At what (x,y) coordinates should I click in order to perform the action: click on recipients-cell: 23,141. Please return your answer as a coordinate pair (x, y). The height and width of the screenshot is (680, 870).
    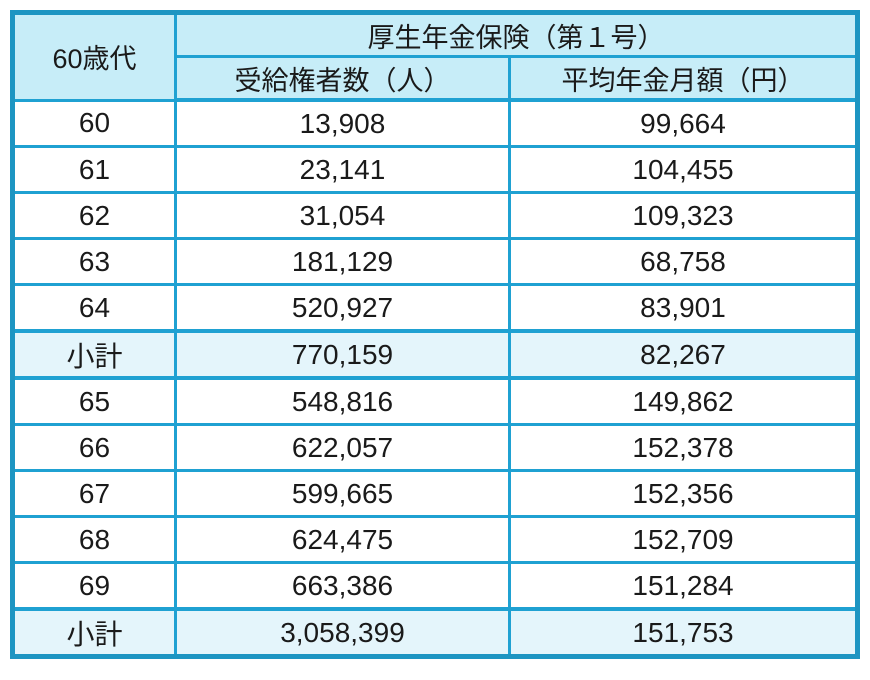
    Looking at the image, I should click on (342, 169).